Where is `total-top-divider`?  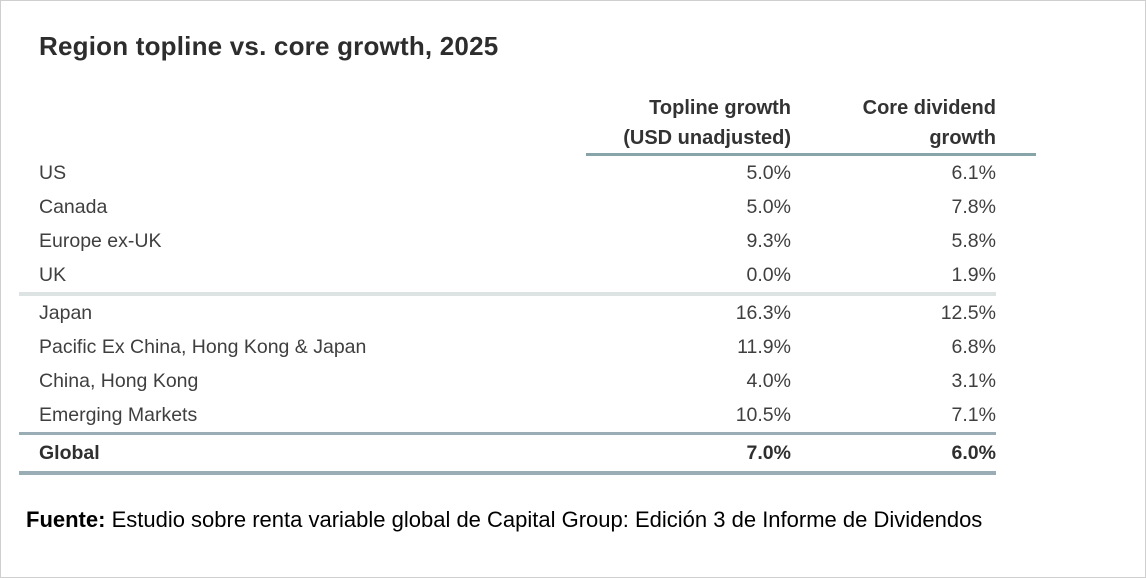 total-top-divider is located at coordinates (507, 433).